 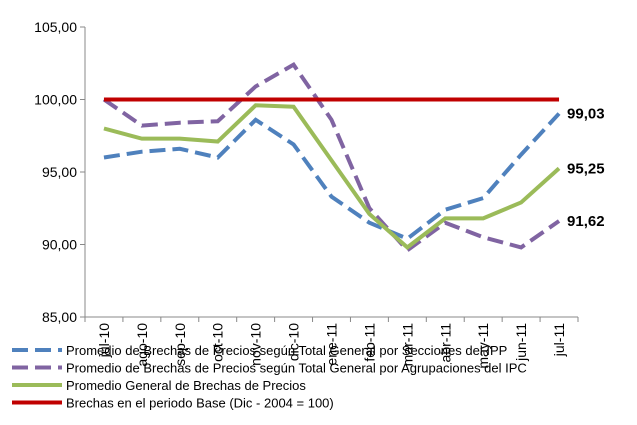 I want to click on x-tick-label: feb-11, so click(x=369, y=342).